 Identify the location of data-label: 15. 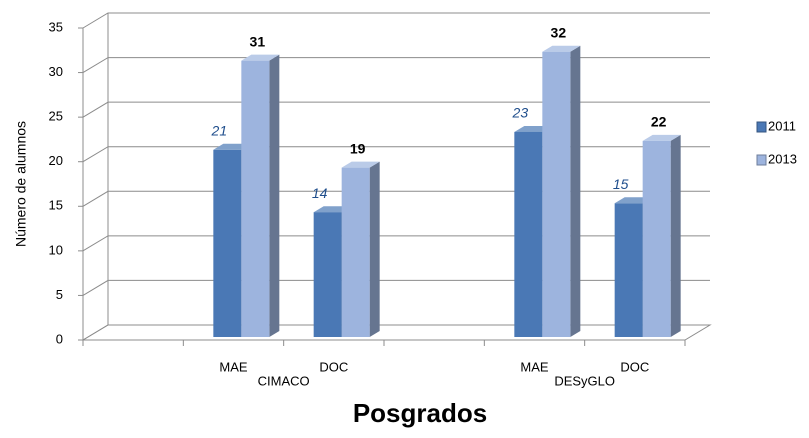
(621, 184).